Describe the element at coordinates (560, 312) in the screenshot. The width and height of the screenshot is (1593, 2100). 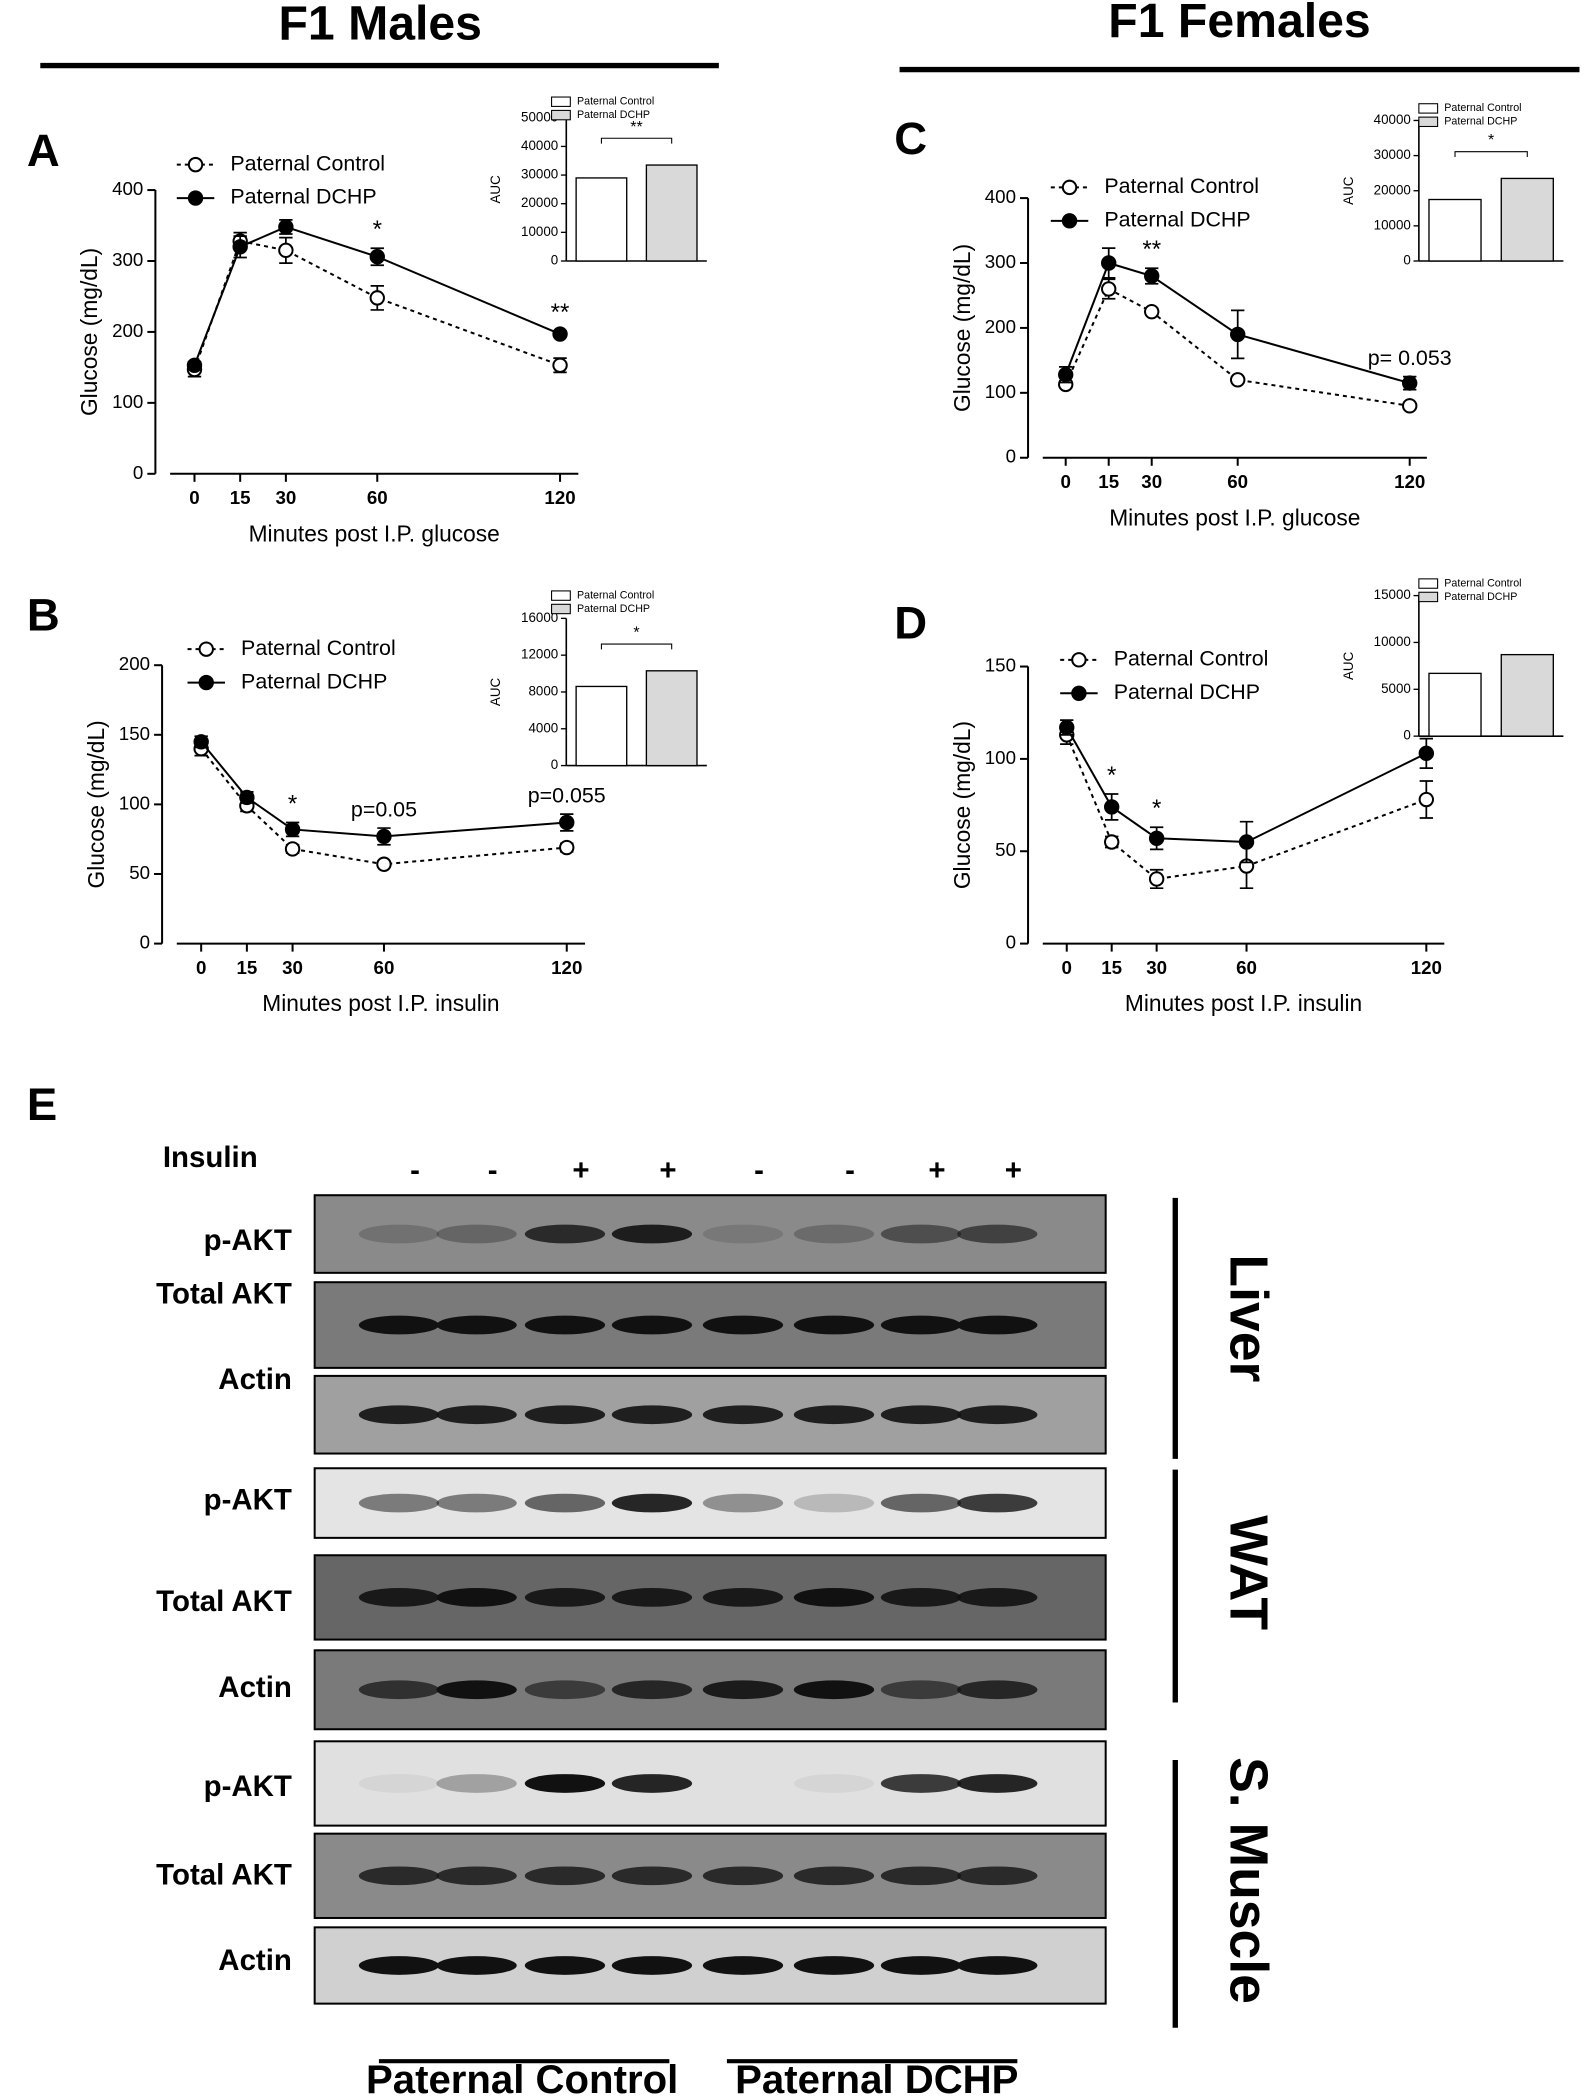
I see `annotation: **` at that location.